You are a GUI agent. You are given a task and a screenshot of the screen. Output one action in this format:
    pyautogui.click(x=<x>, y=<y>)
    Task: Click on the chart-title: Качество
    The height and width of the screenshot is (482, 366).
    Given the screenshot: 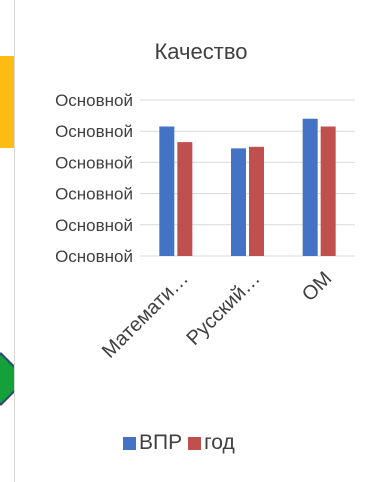 What is the action you would take?
    pyautogui.click(x=200, y=51)
    